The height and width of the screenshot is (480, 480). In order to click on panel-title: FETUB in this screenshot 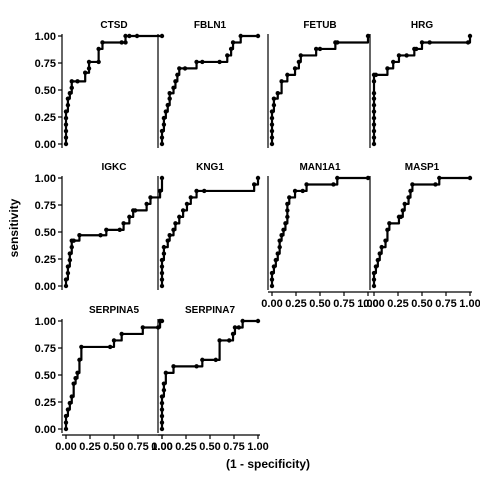, I will do `click(319, 25)`.